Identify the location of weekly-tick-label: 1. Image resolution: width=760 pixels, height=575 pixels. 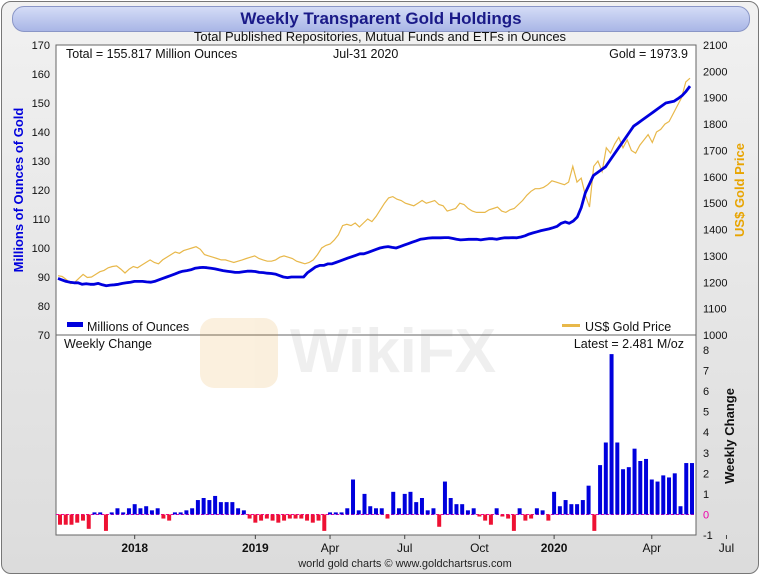
(706, 495).